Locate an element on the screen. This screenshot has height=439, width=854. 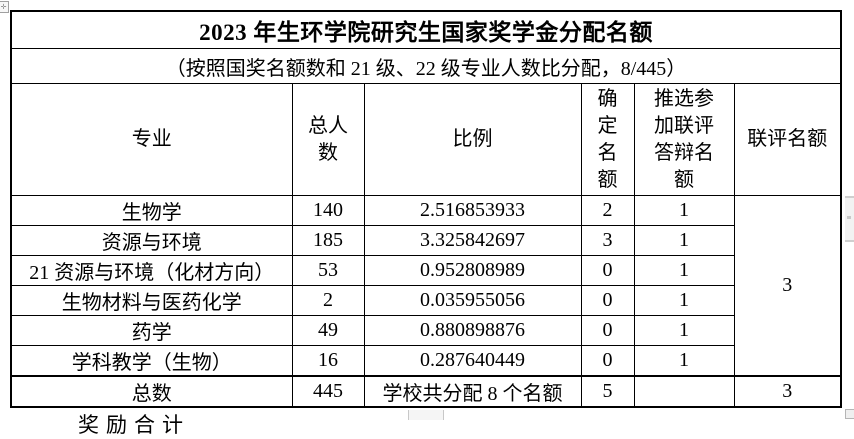
cell-ratio: 2.516853933 is located at coordinates (472, 210).